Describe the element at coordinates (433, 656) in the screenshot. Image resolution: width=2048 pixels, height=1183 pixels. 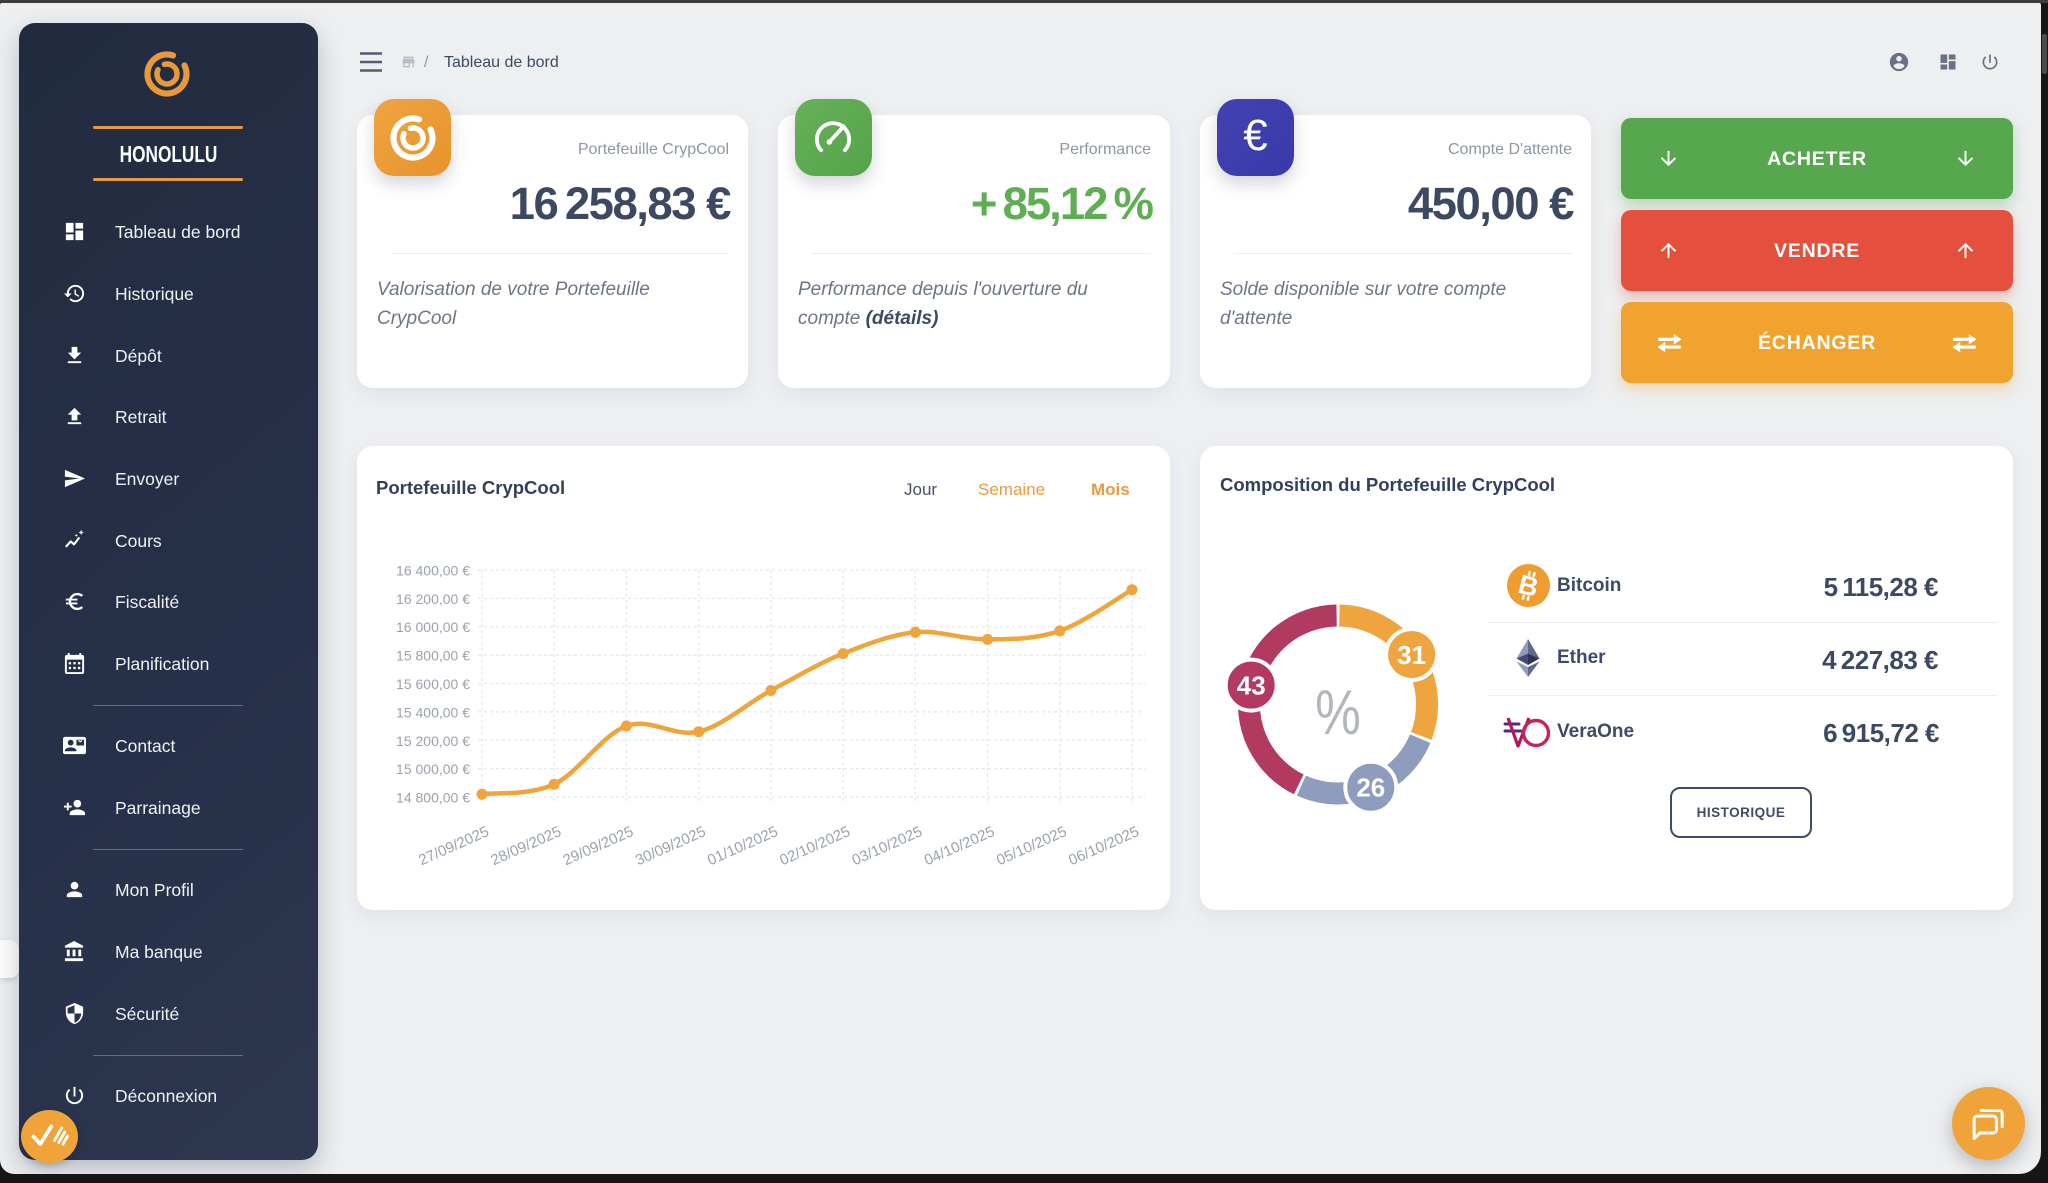
I see `svg-text: 15 800,00 €` at that location.